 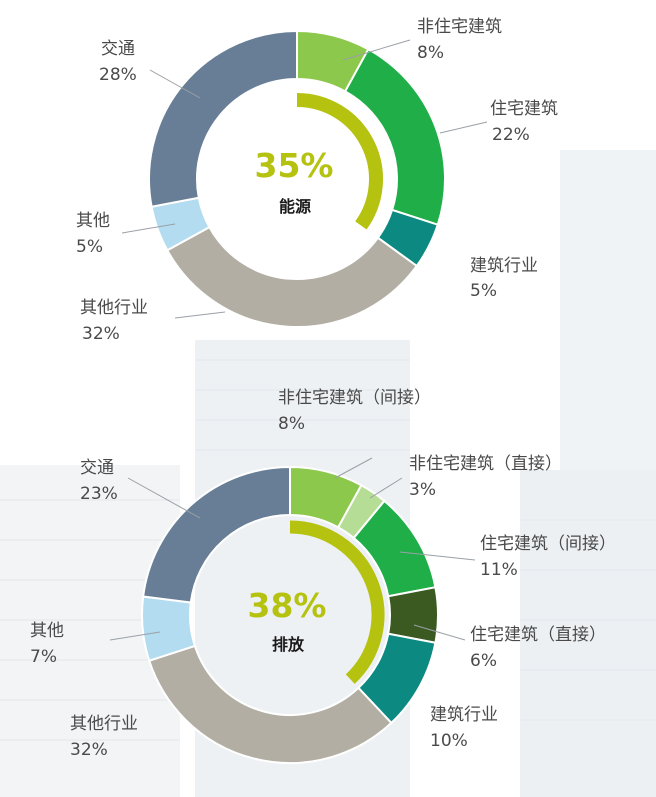 What do you see at coordinates (114, 308) in the screenshot?
I see `energy-label-other-industry: 其他行业` at bounding box center [114, 308].